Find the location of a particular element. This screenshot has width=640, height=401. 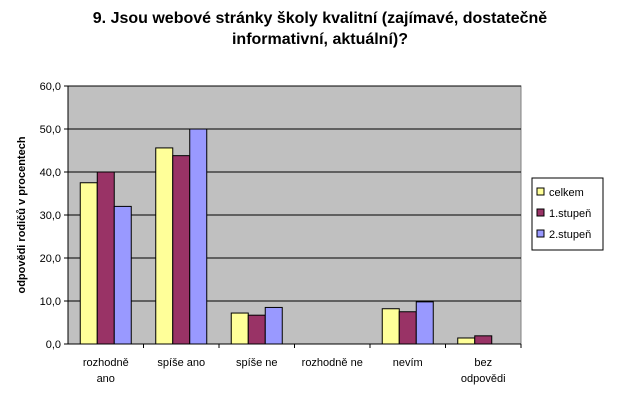

x-category-label: nevím is located at coordinates (408, 363).